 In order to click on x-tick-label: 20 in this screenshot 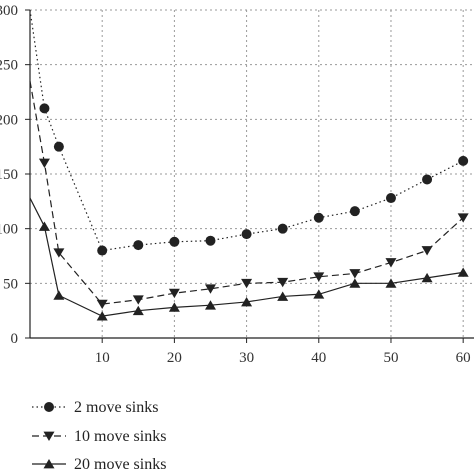, I will do `click(174, 358)`.